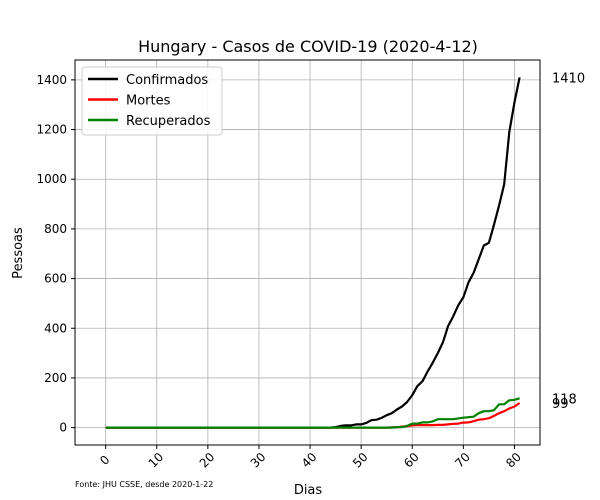  I want to click on series-line-recuperados, so click(312, 413).